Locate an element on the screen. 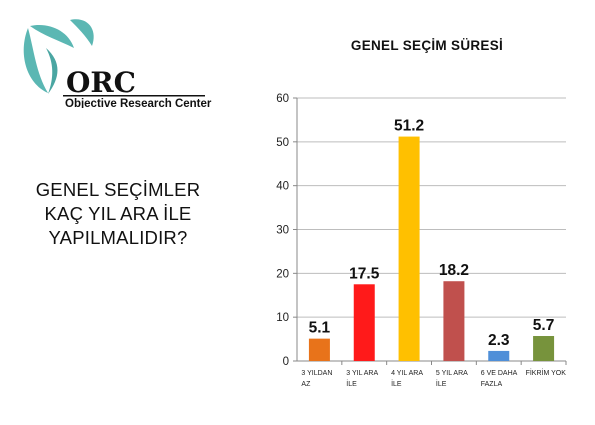 The width and height of the screenshot is (595, 425). data-label-6: 5.7 is located at coordinates (544, 325).